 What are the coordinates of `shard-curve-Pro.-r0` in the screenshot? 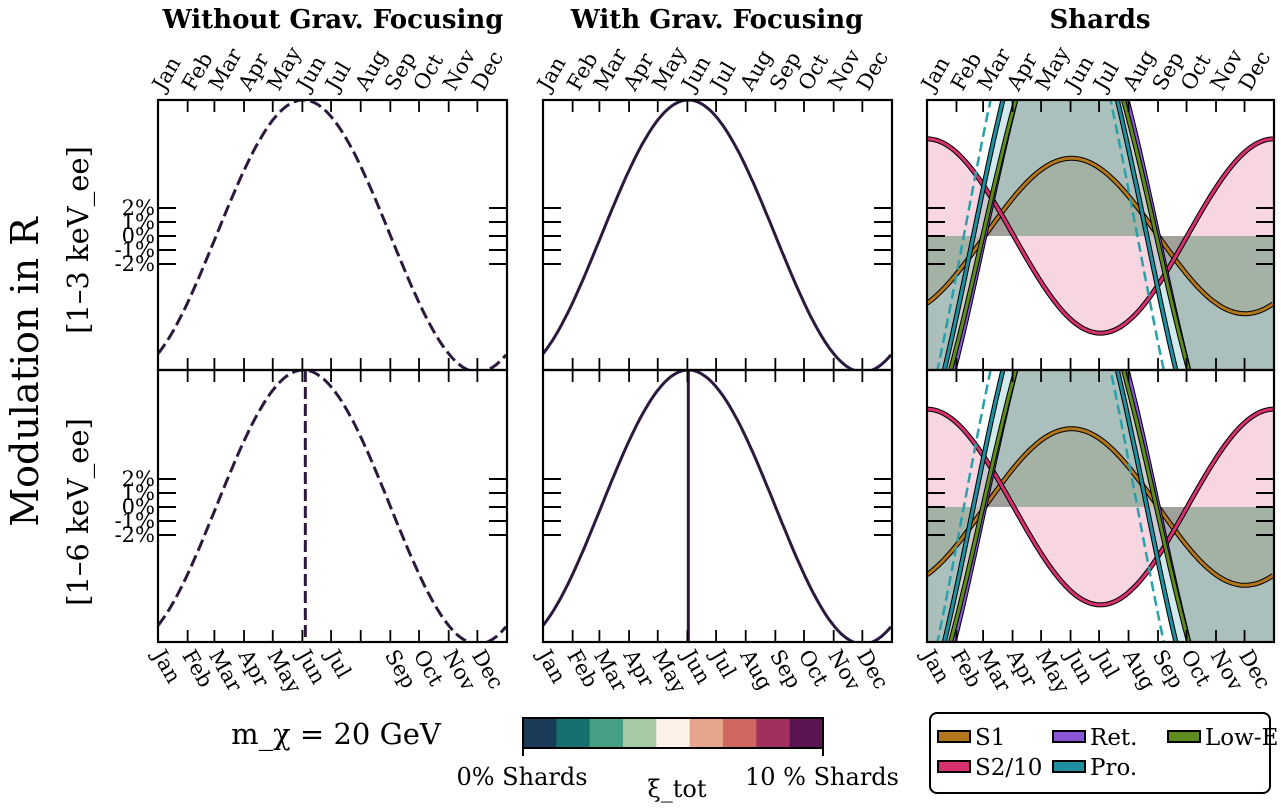 It's located at (1060, 235).